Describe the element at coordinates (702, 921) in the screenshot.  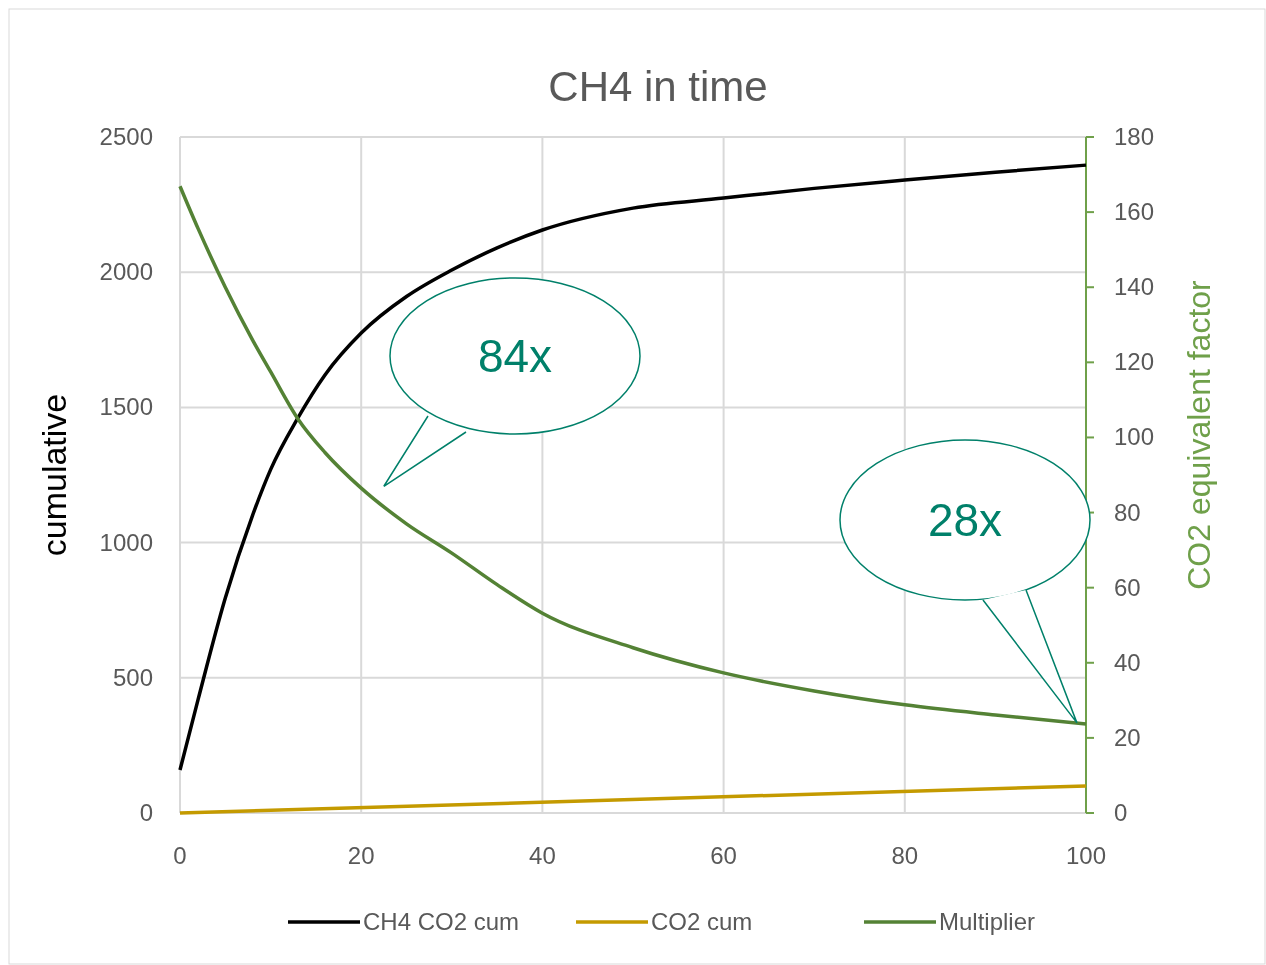
I see `legend-label: CO2 cum` at that location.